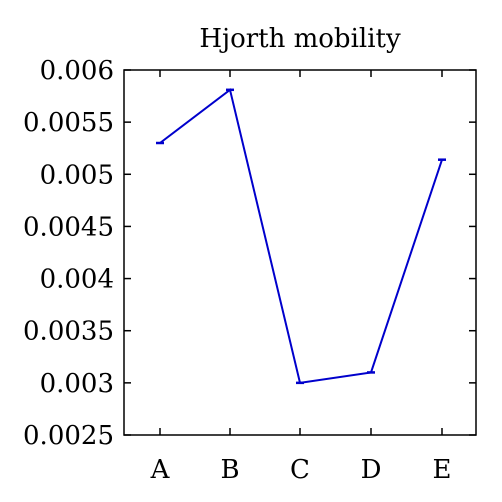 This screenshot has width=502, height=502. What do you see at coordinates (68, 123) in the screenshot?
I see `y-tick-label: 0.0055` at bounding box center [68, 123].